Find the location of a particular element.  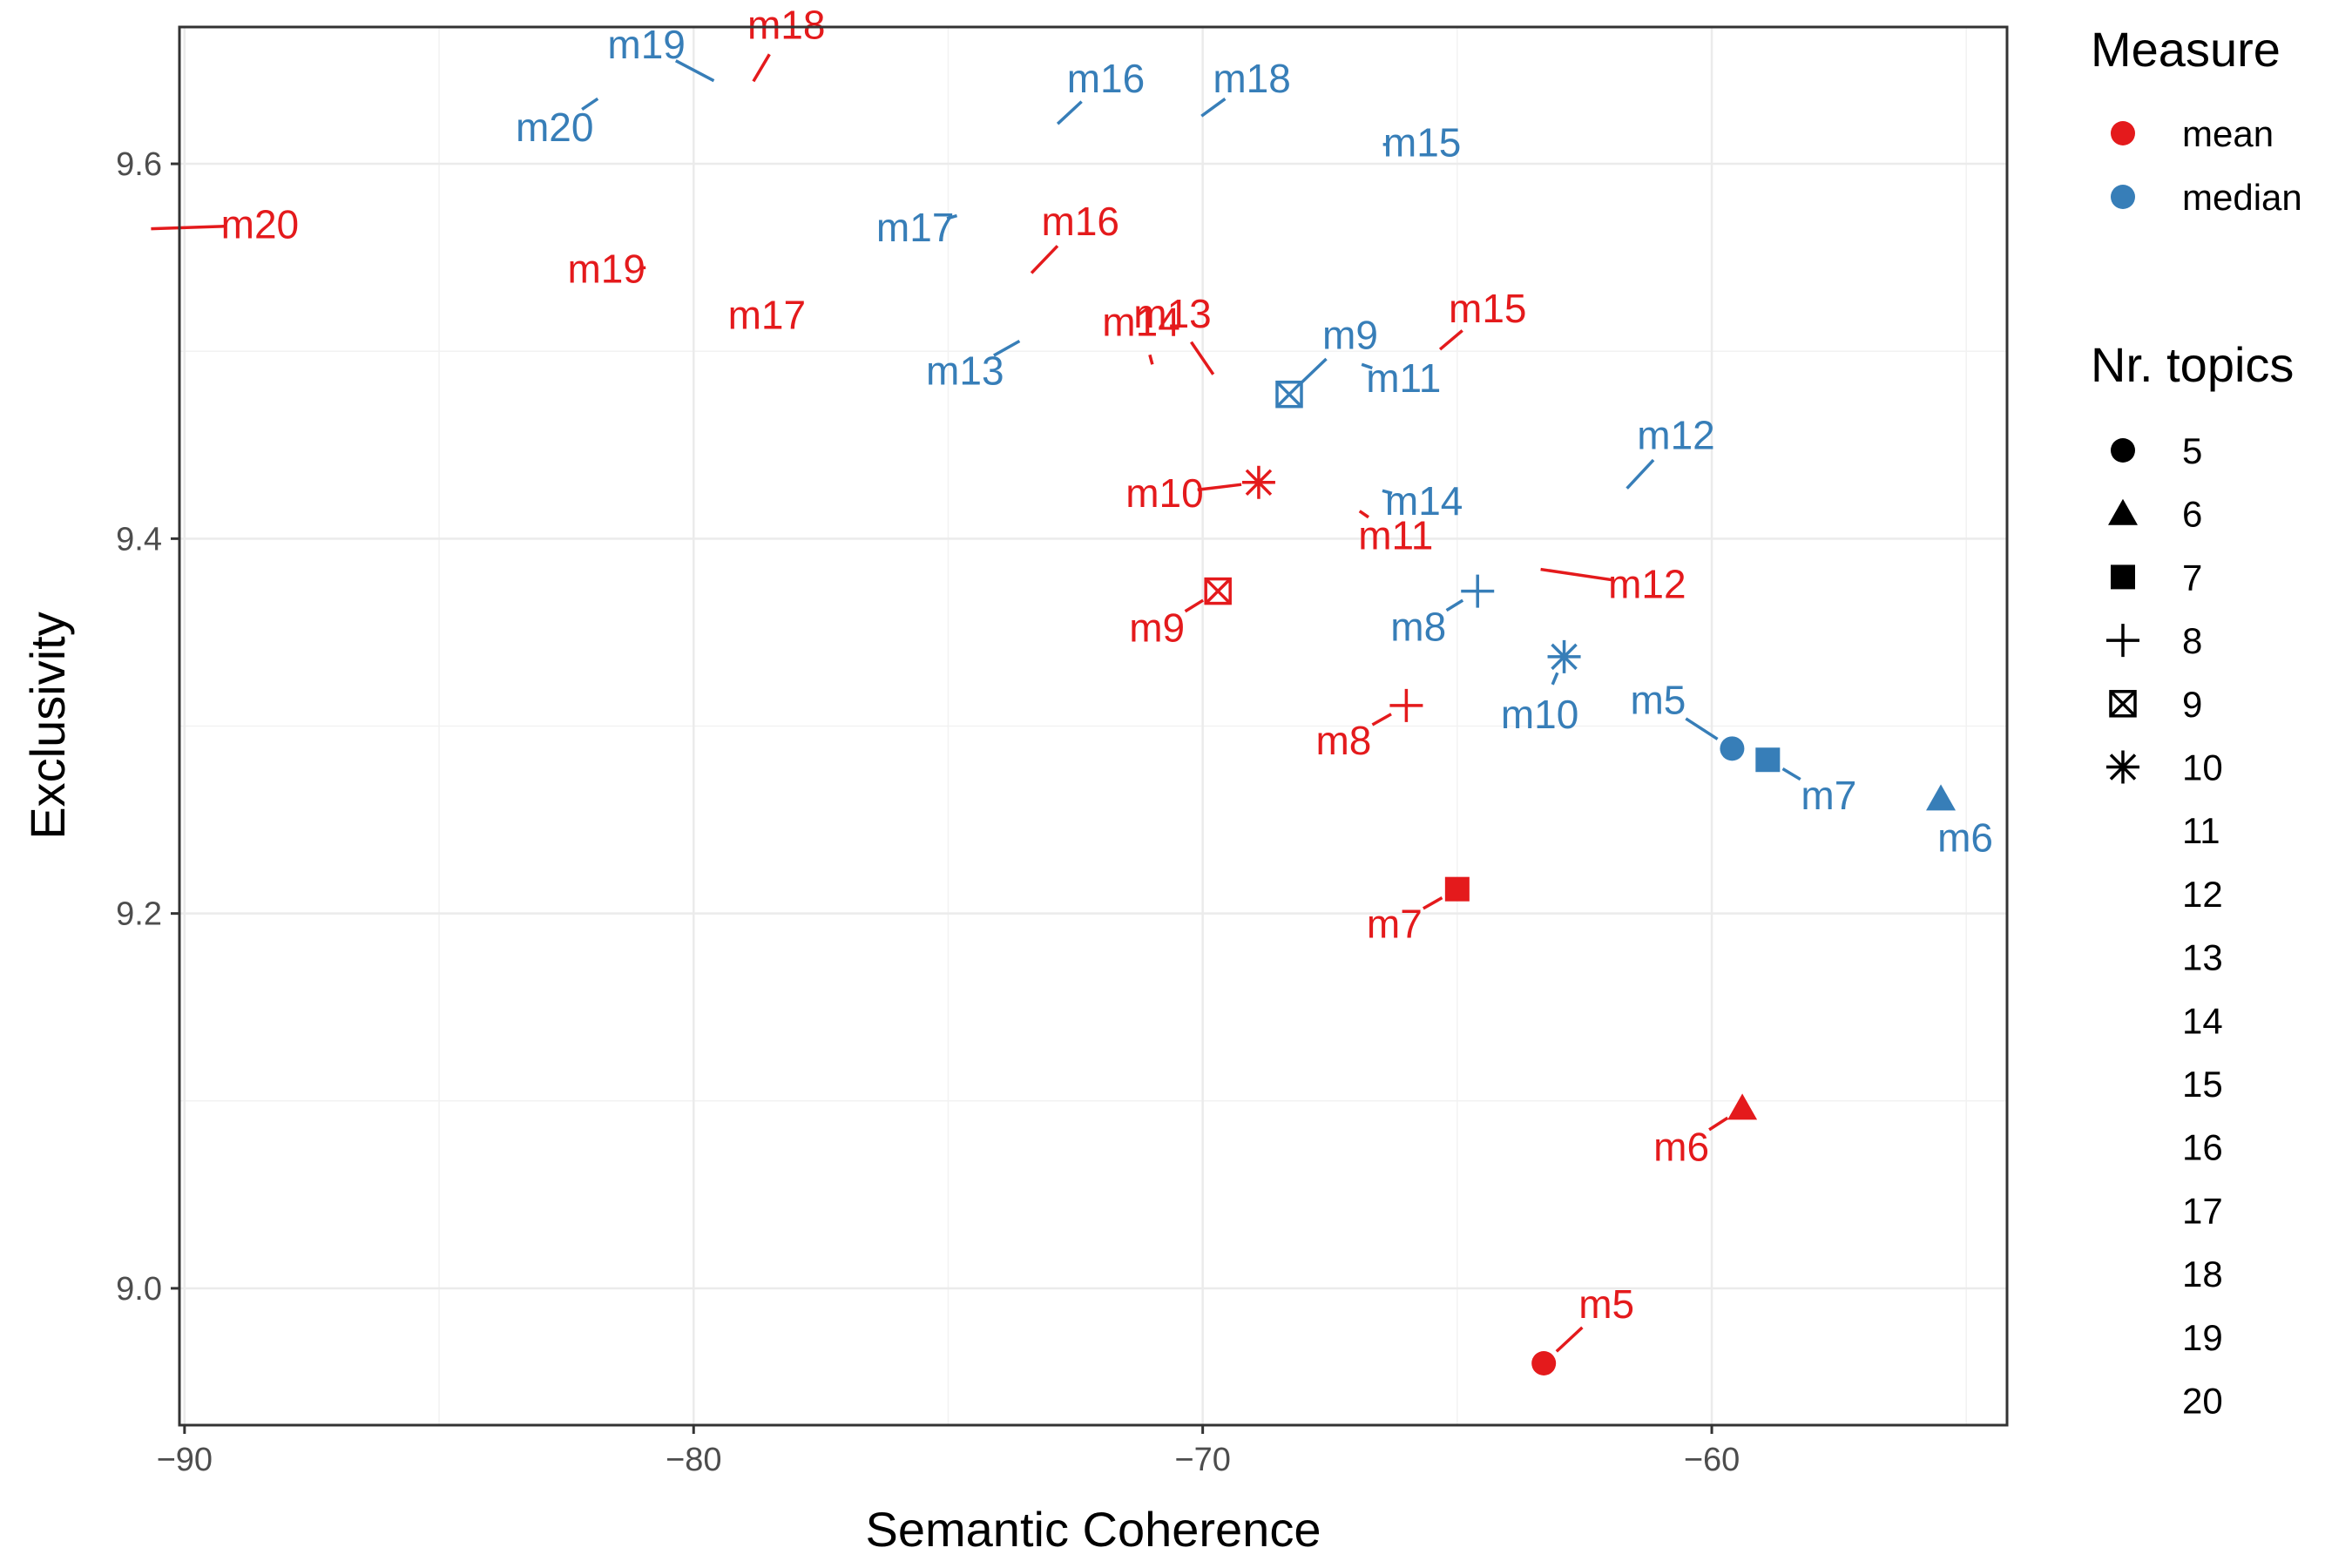

legend-key-topics-9-box is located at coordinates (2123, 704).